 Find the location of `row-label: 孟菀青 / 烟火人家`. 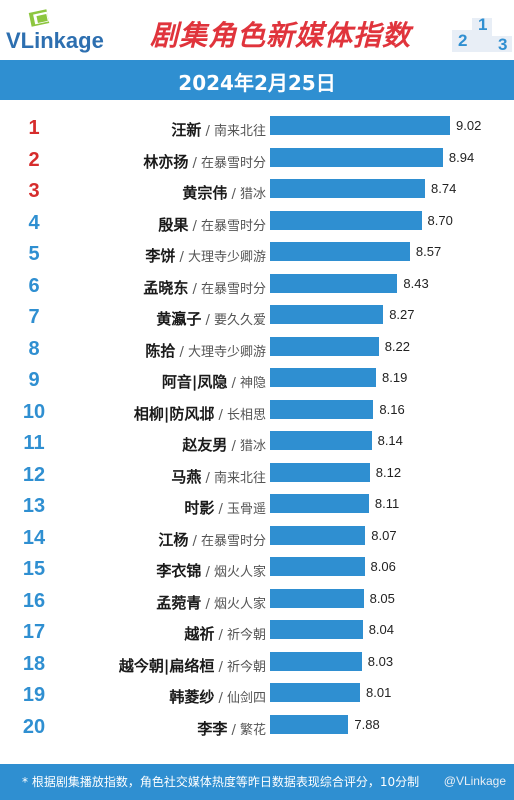

row-label: 孟菀青 / 烟火人家 is located at coordinates (211, 602).